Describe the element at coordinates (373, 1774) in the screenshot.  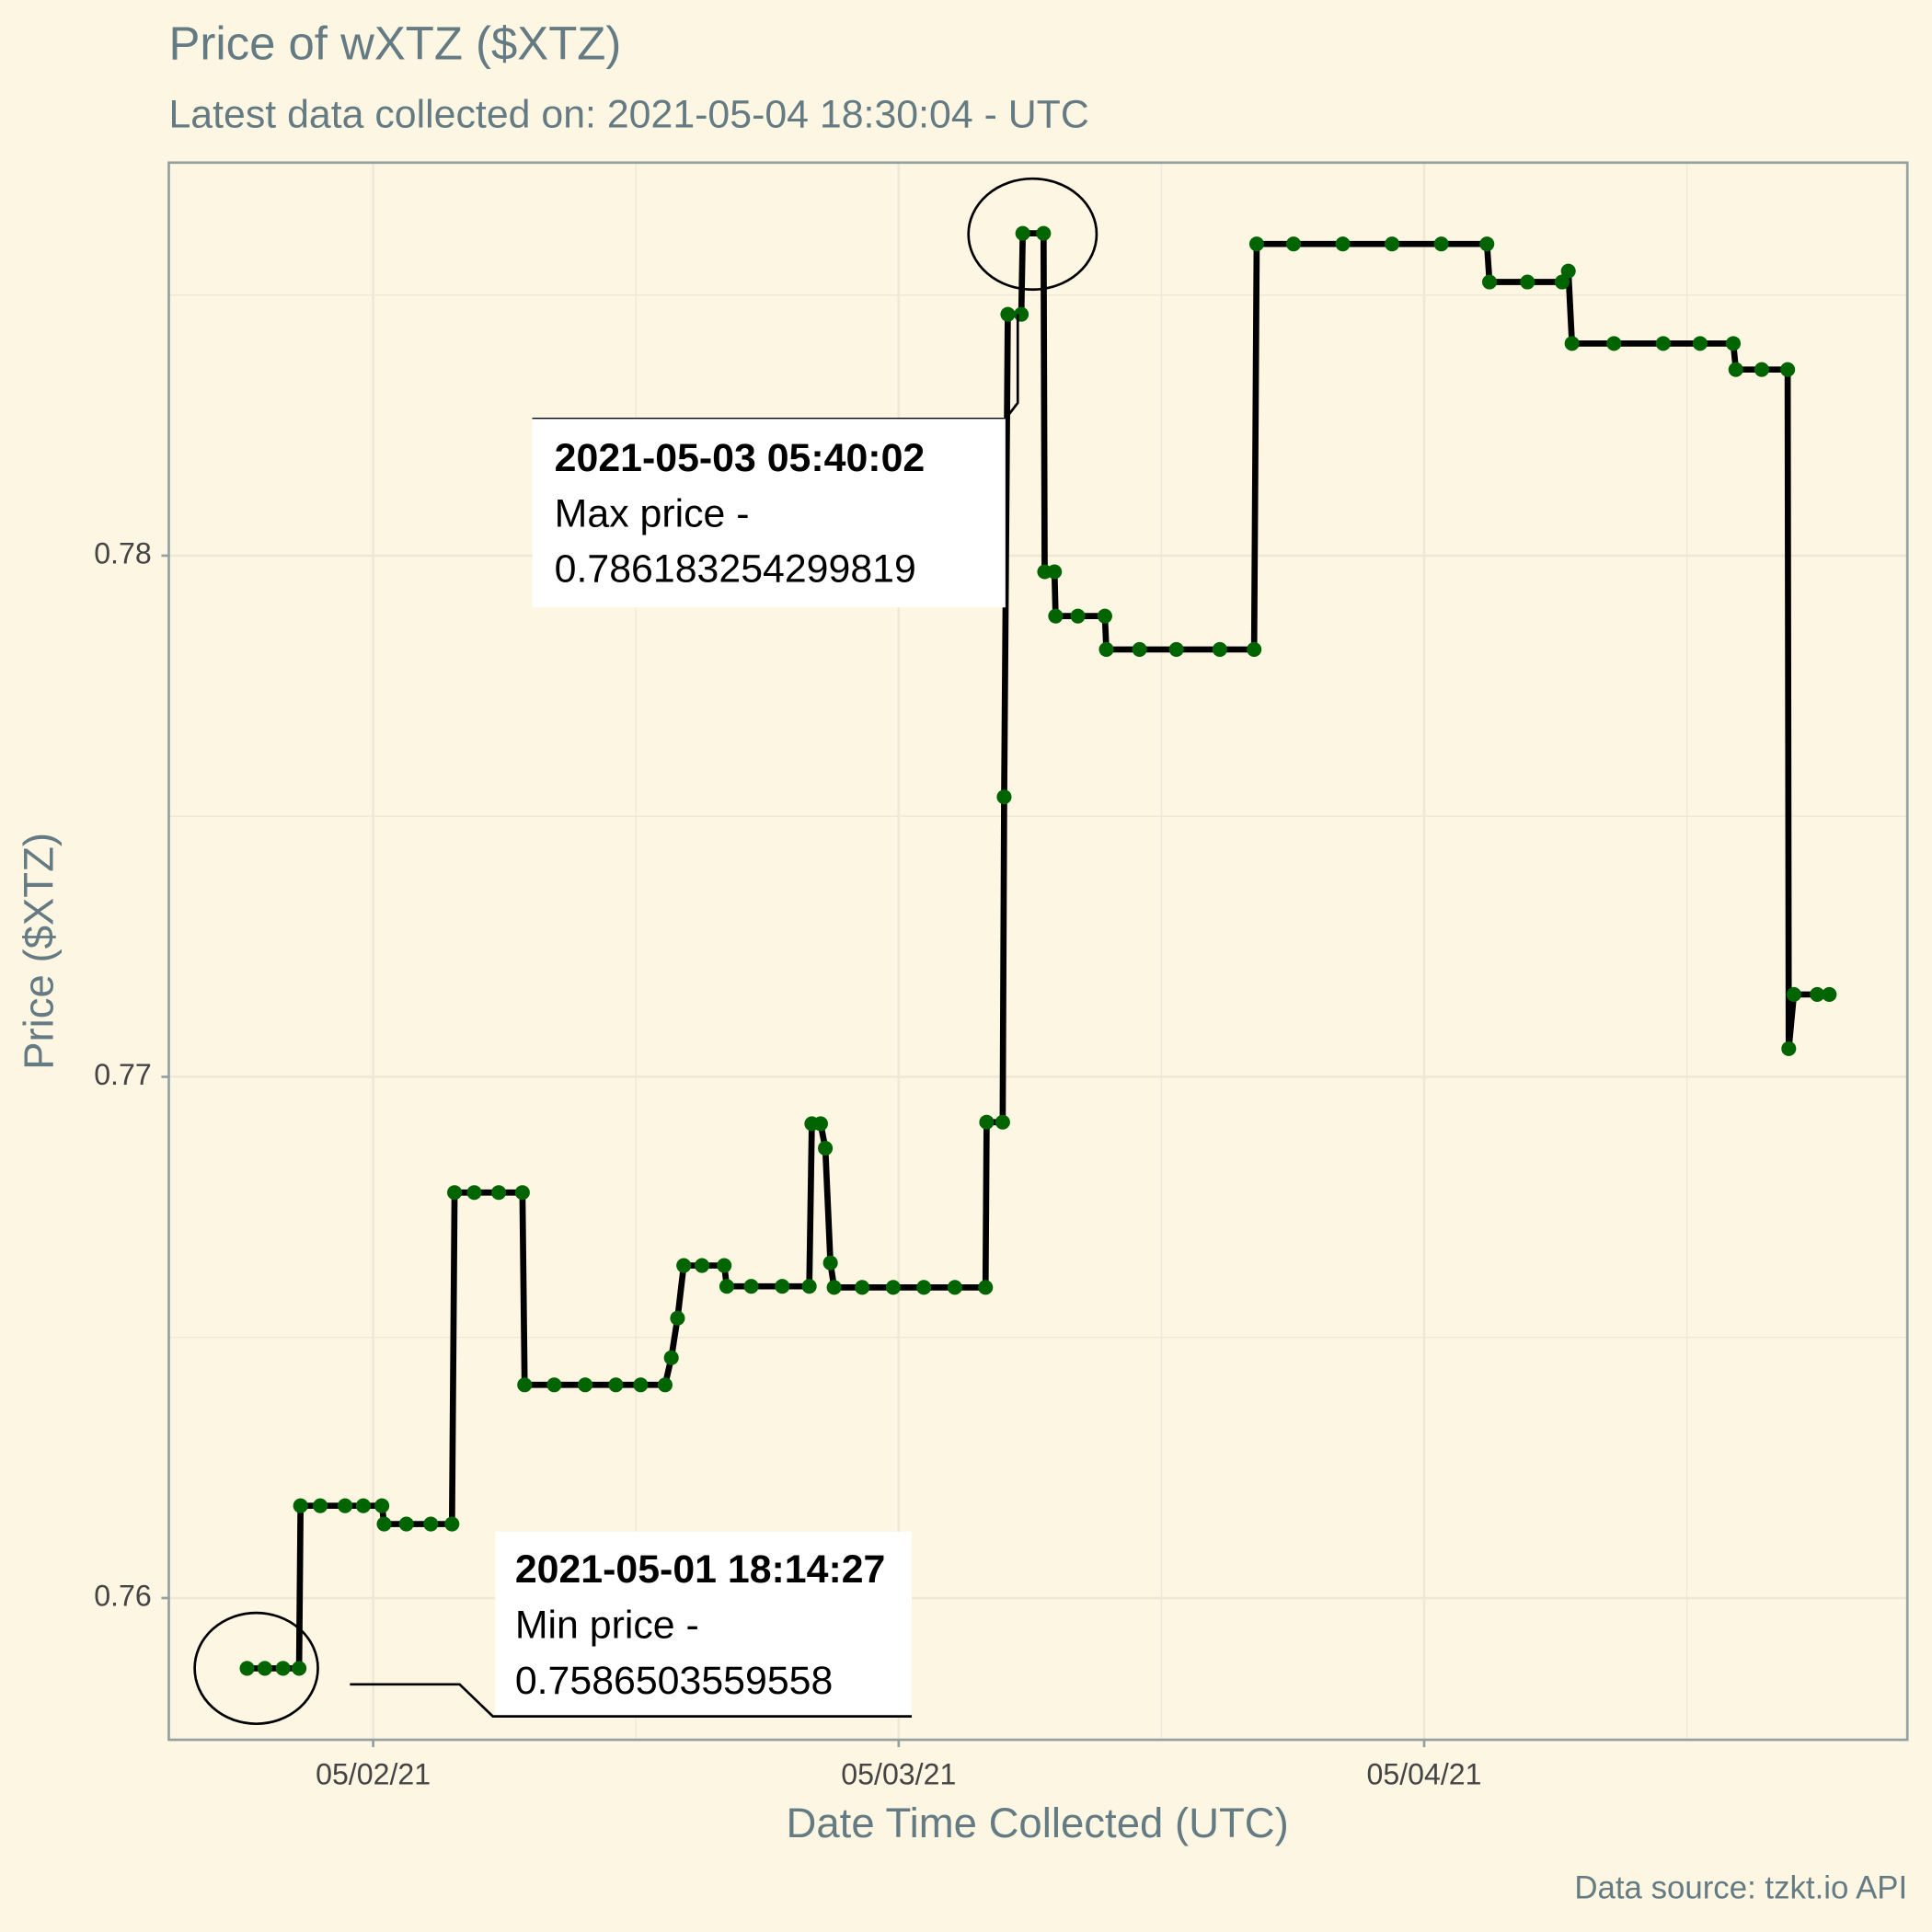
I see `x-tick-label: 05/02/21` at that location.